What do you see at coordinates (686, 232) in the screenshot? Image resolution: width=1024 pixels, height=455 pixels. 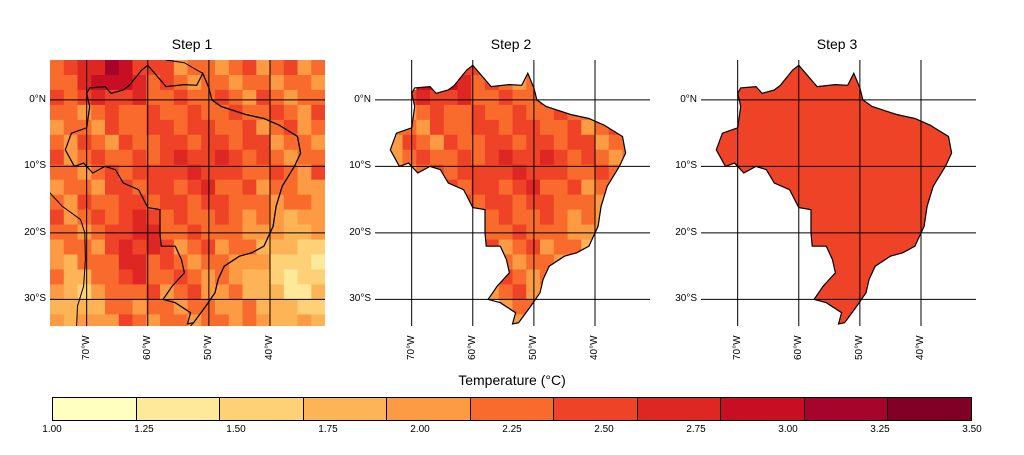 I see `latitude-label: 20°S` at bounding box center [686, 232].